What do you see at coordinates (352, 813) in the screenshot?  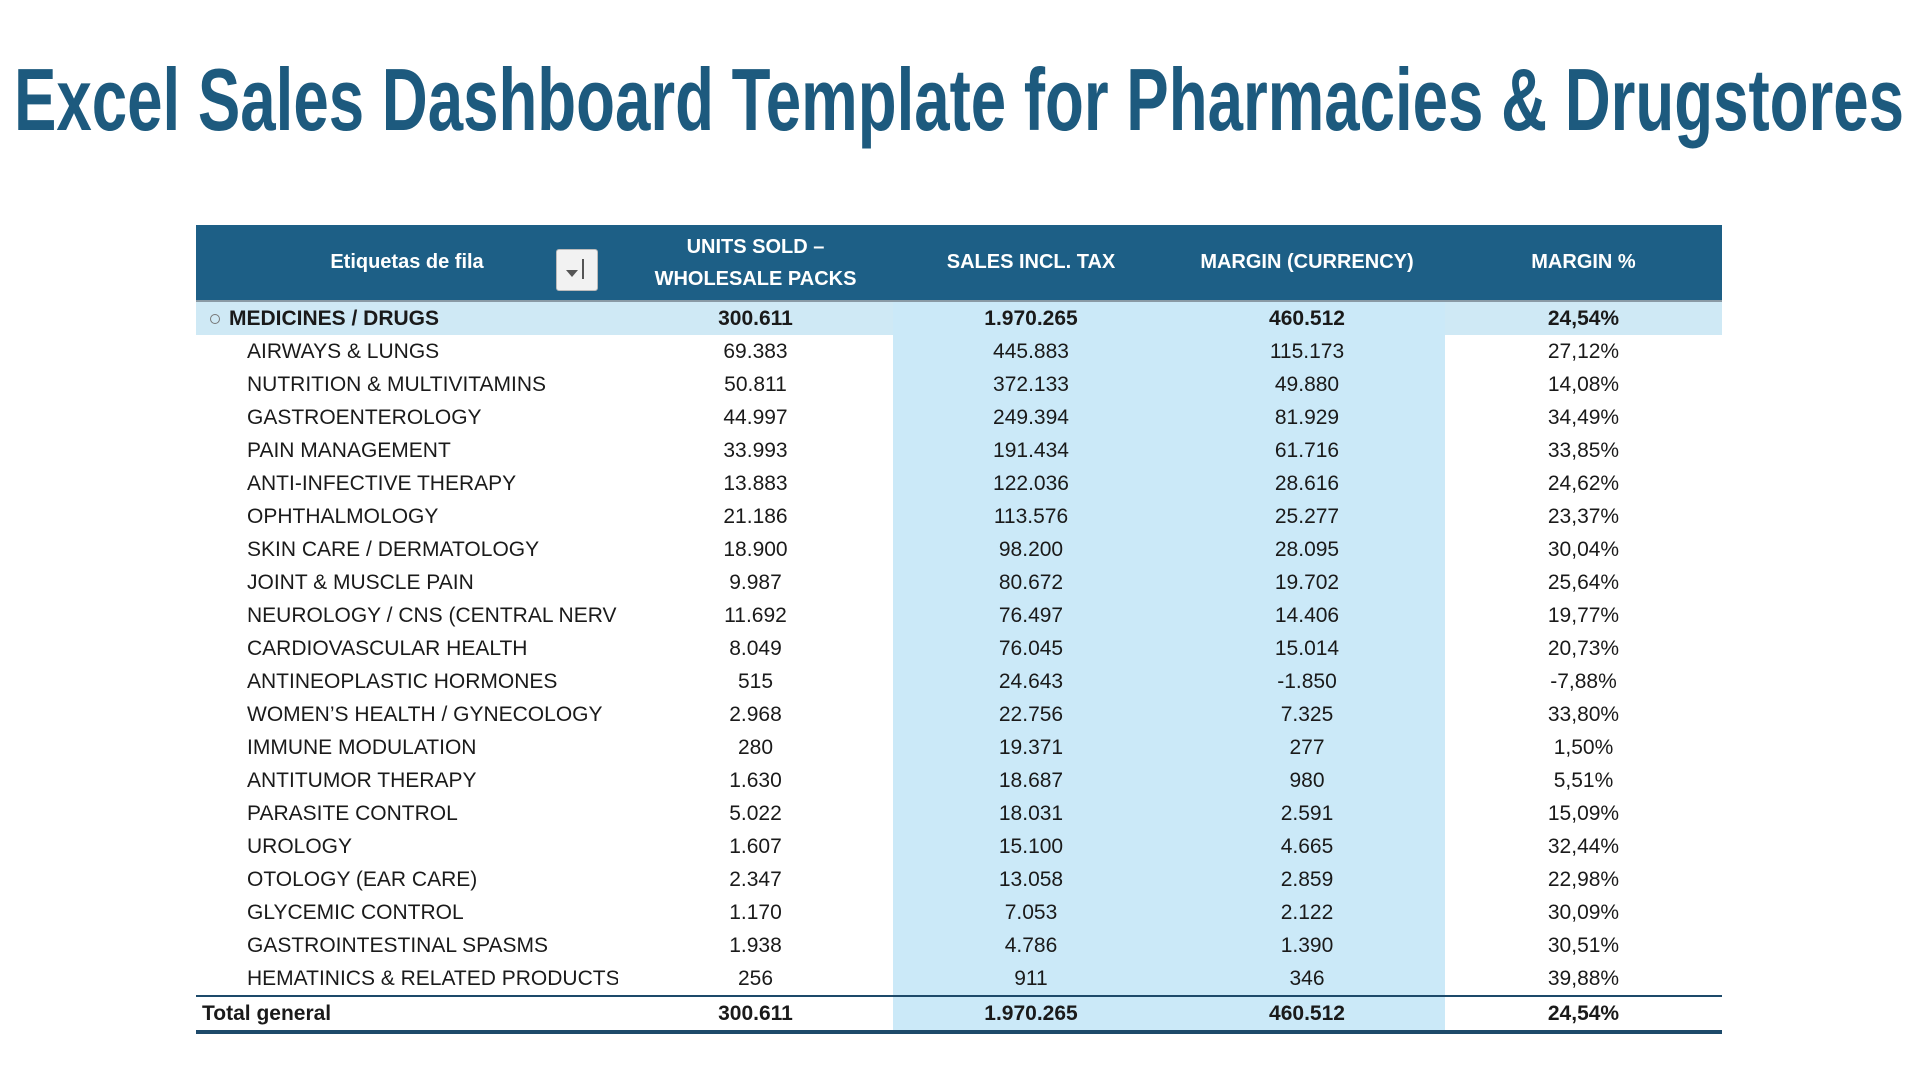 I see `cell-text: PARASITE CONTROL` at bounding box center [352, 813].